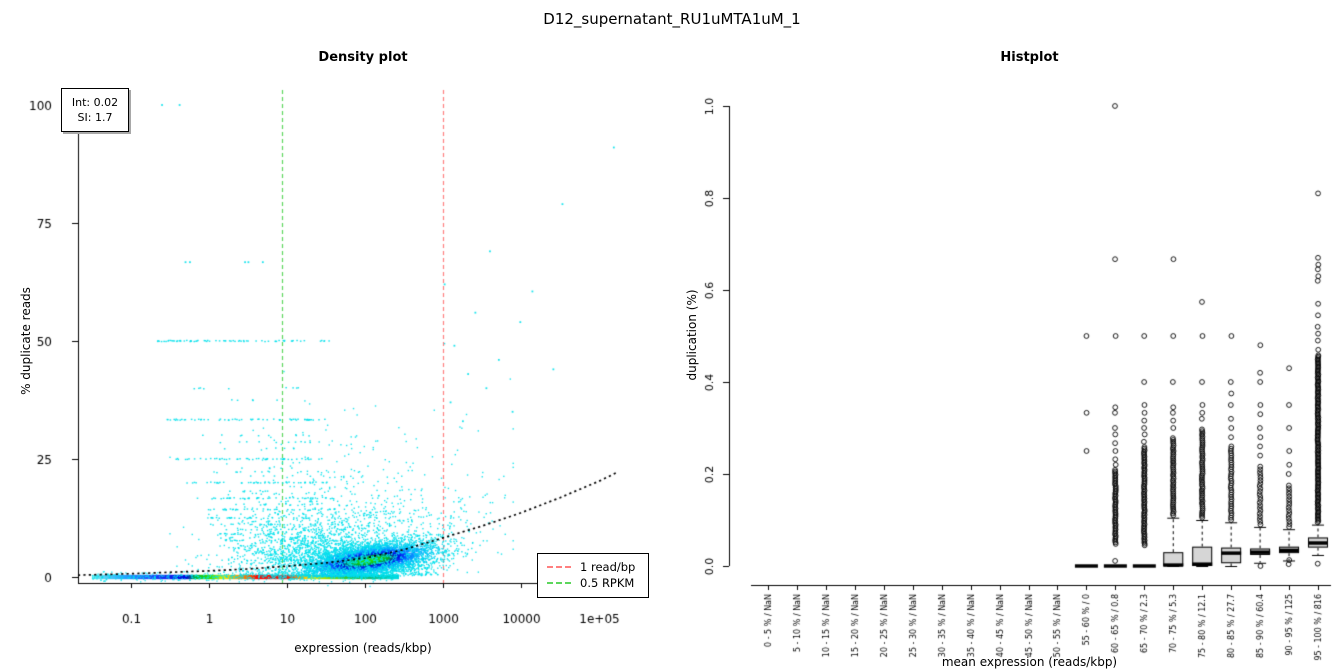 The height and width of the screenshot is (672, 1344). What do you see at coordinates (672, 19) in the screenshot?
I see `page-title: D12_supernatant_RU1uMTA1uM_1` at bounding box center [672, 19].